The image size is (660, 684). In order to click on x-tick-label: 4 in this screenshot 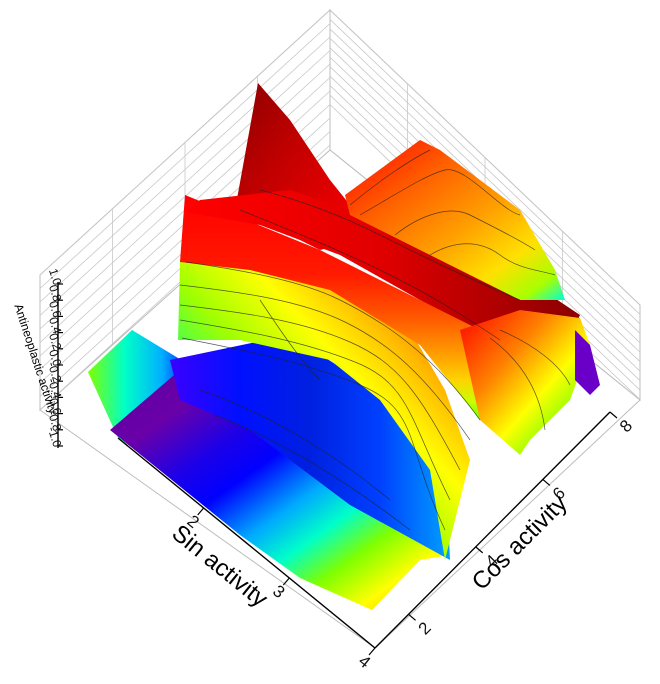, I will do `click(364, 661)`.